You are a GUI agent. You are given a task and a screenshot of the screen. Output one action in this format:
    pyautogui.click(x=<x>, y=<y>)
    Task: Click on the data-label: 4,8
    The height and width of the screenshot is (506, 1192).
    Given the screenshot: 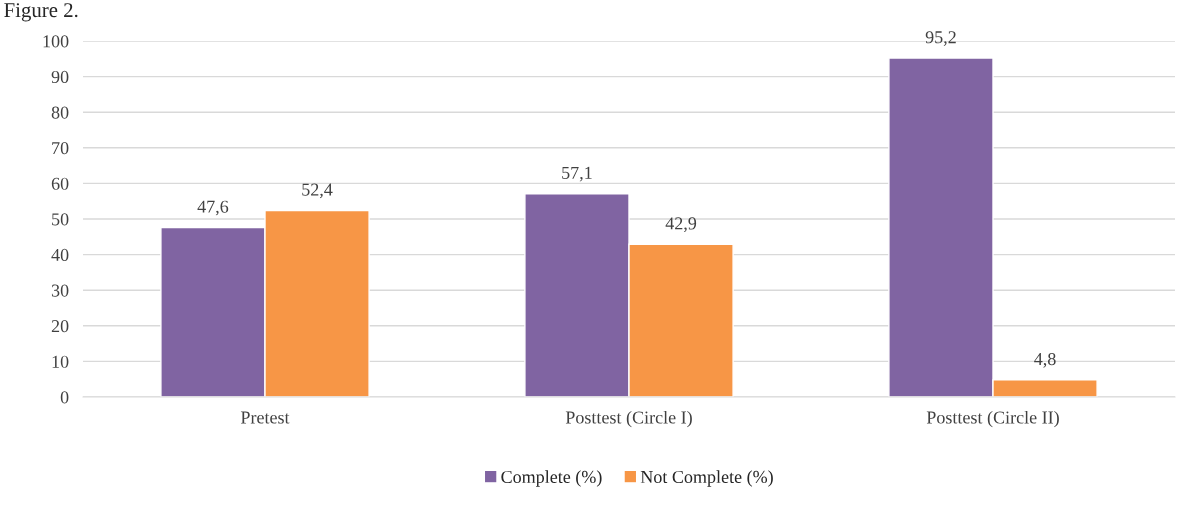 What is the action you would take?
    pyautogui.click(x=1045, y=360)
    